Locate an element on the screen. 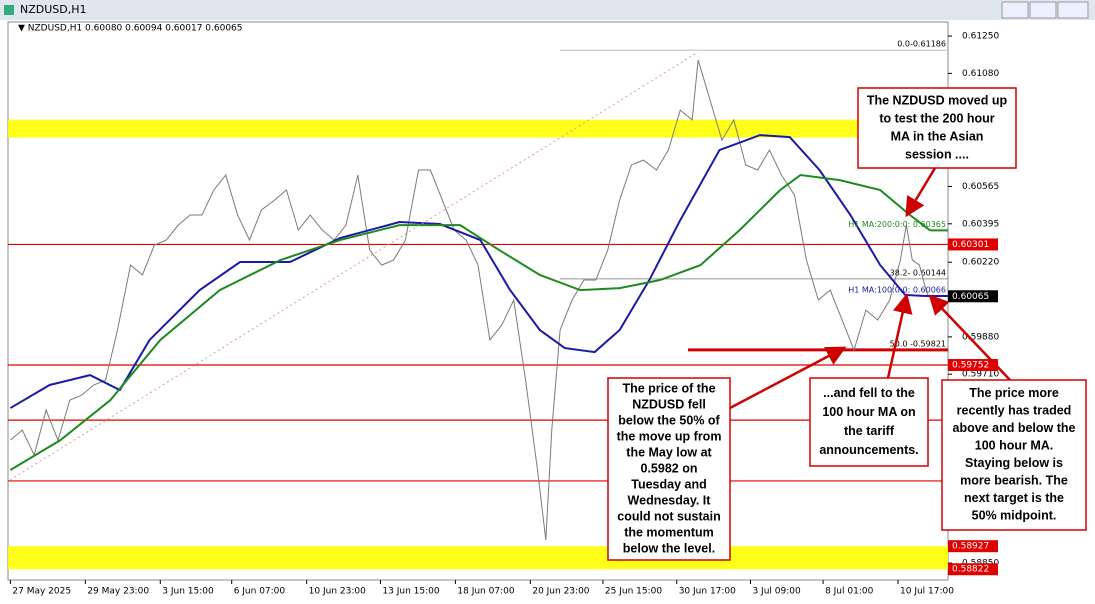  x-tick-label: 20 Jun 23:00 is located at coordinates (560, 592).